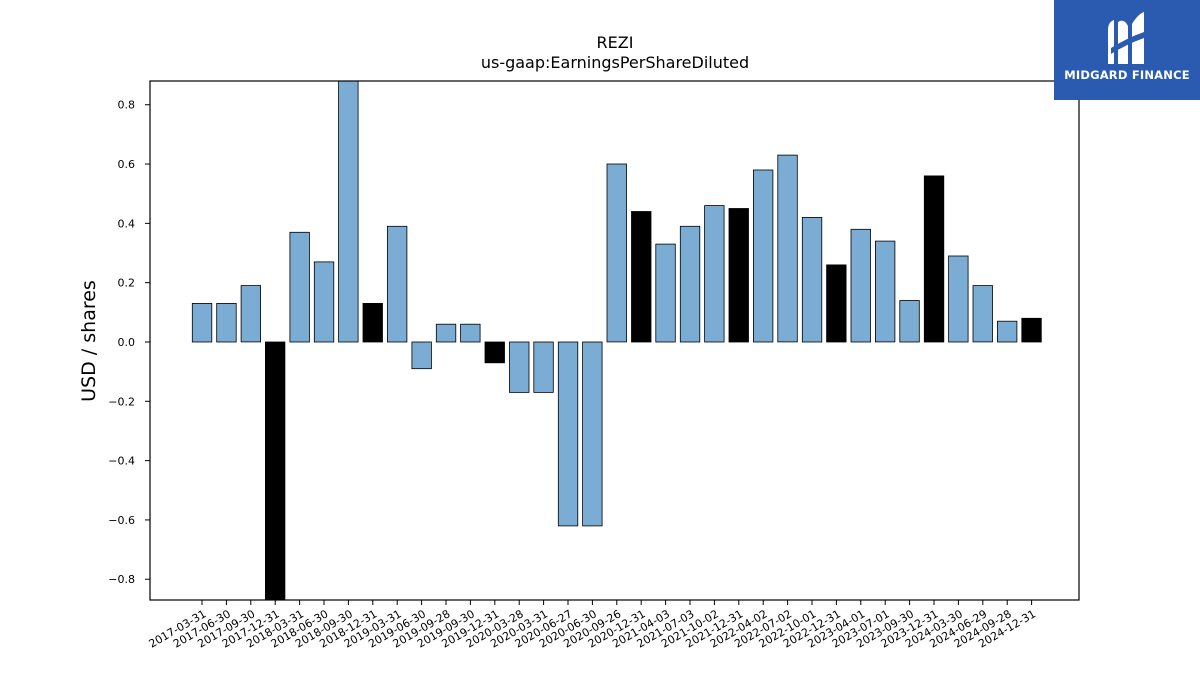 Image resolution: width=1200 pixels, height=675 pixels. I want to click on y-axis-label: USD / shares, so click(89, 341).